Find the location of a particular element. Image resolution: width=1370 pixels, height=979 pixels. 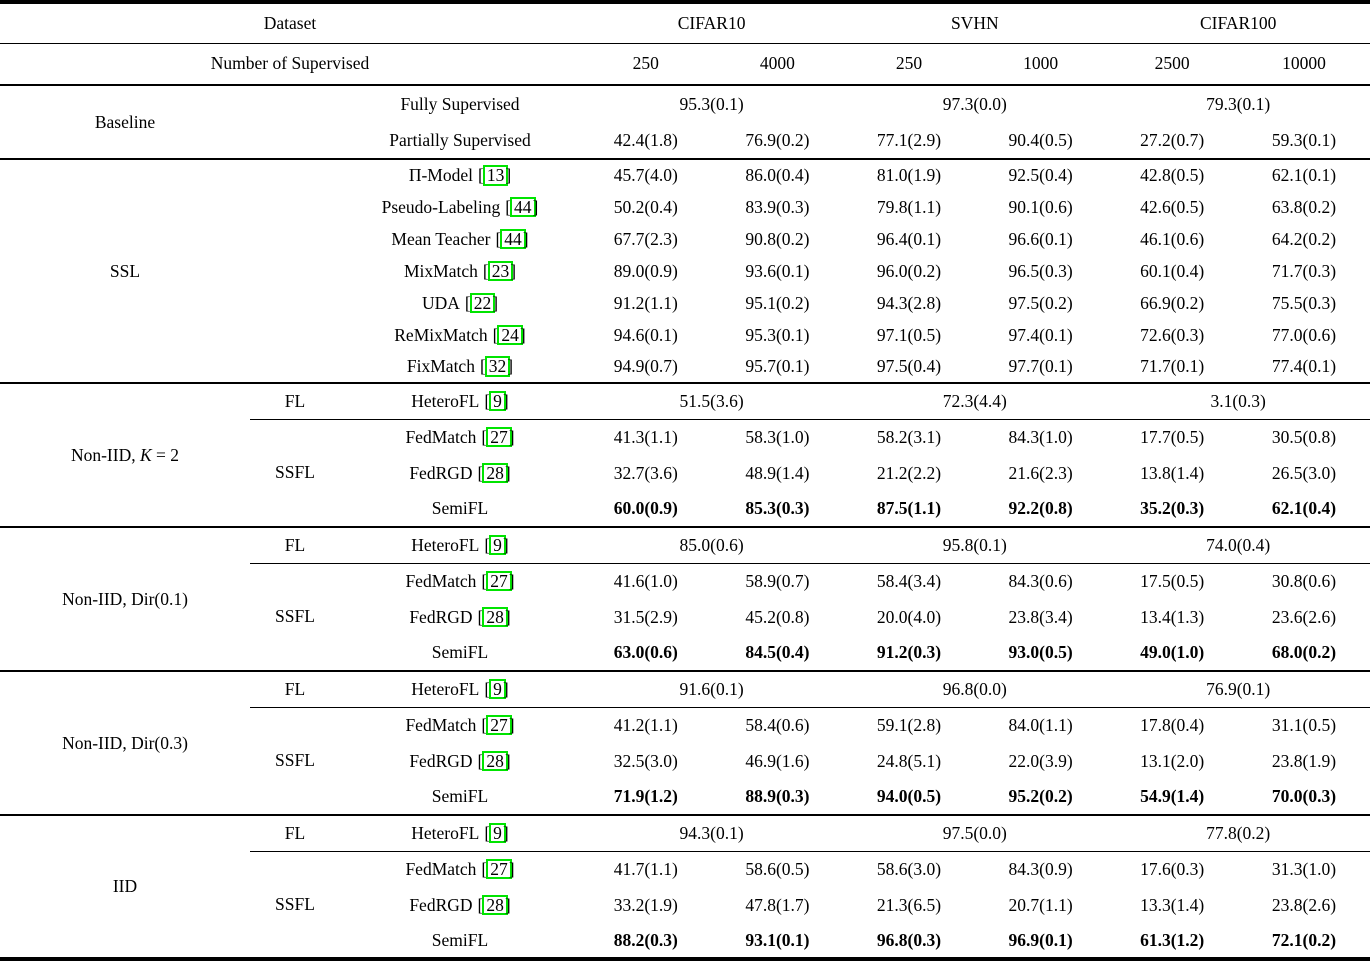

value-cell: 81.0(1.9) is located at coordinates (909, 175).